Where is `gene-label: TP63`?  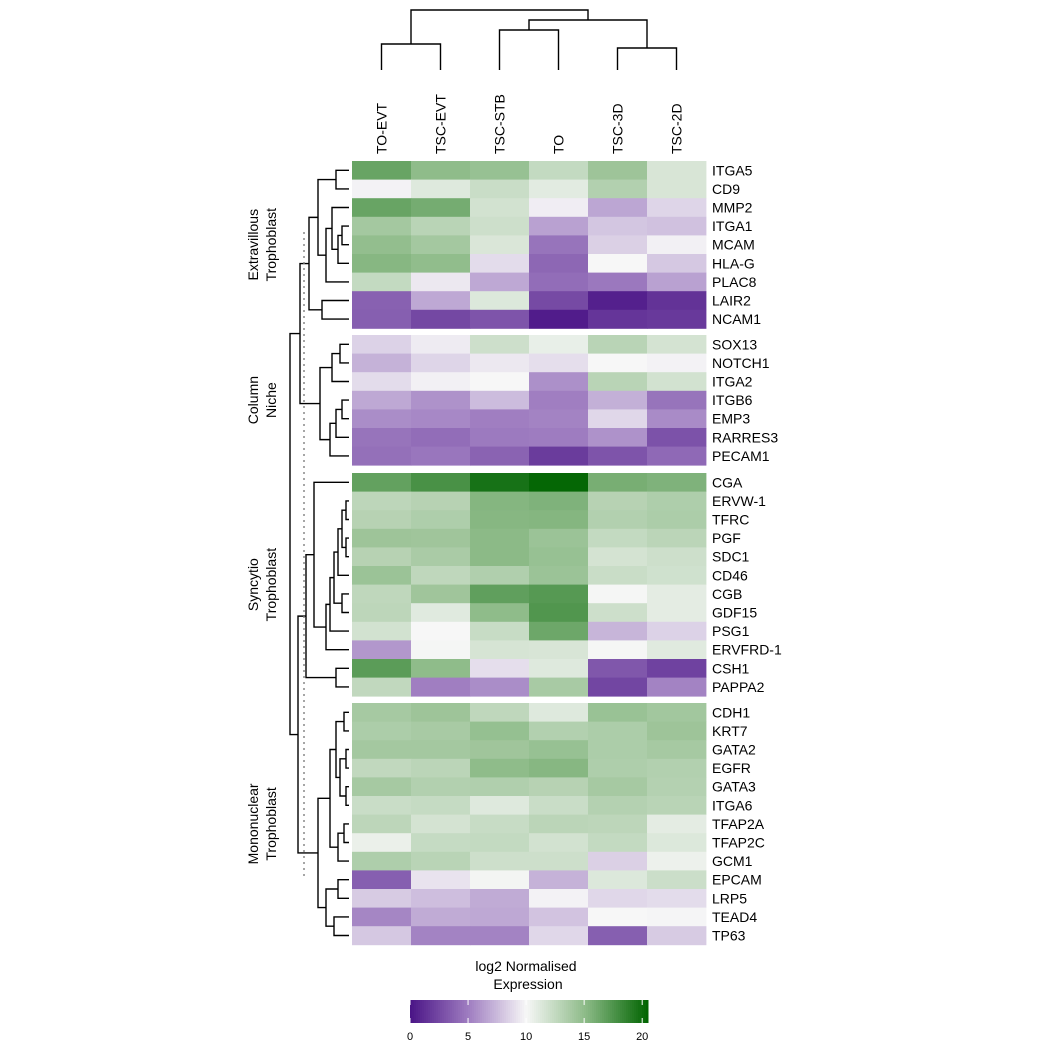
gene-label: TP63 is located at coordinates (729, 936).